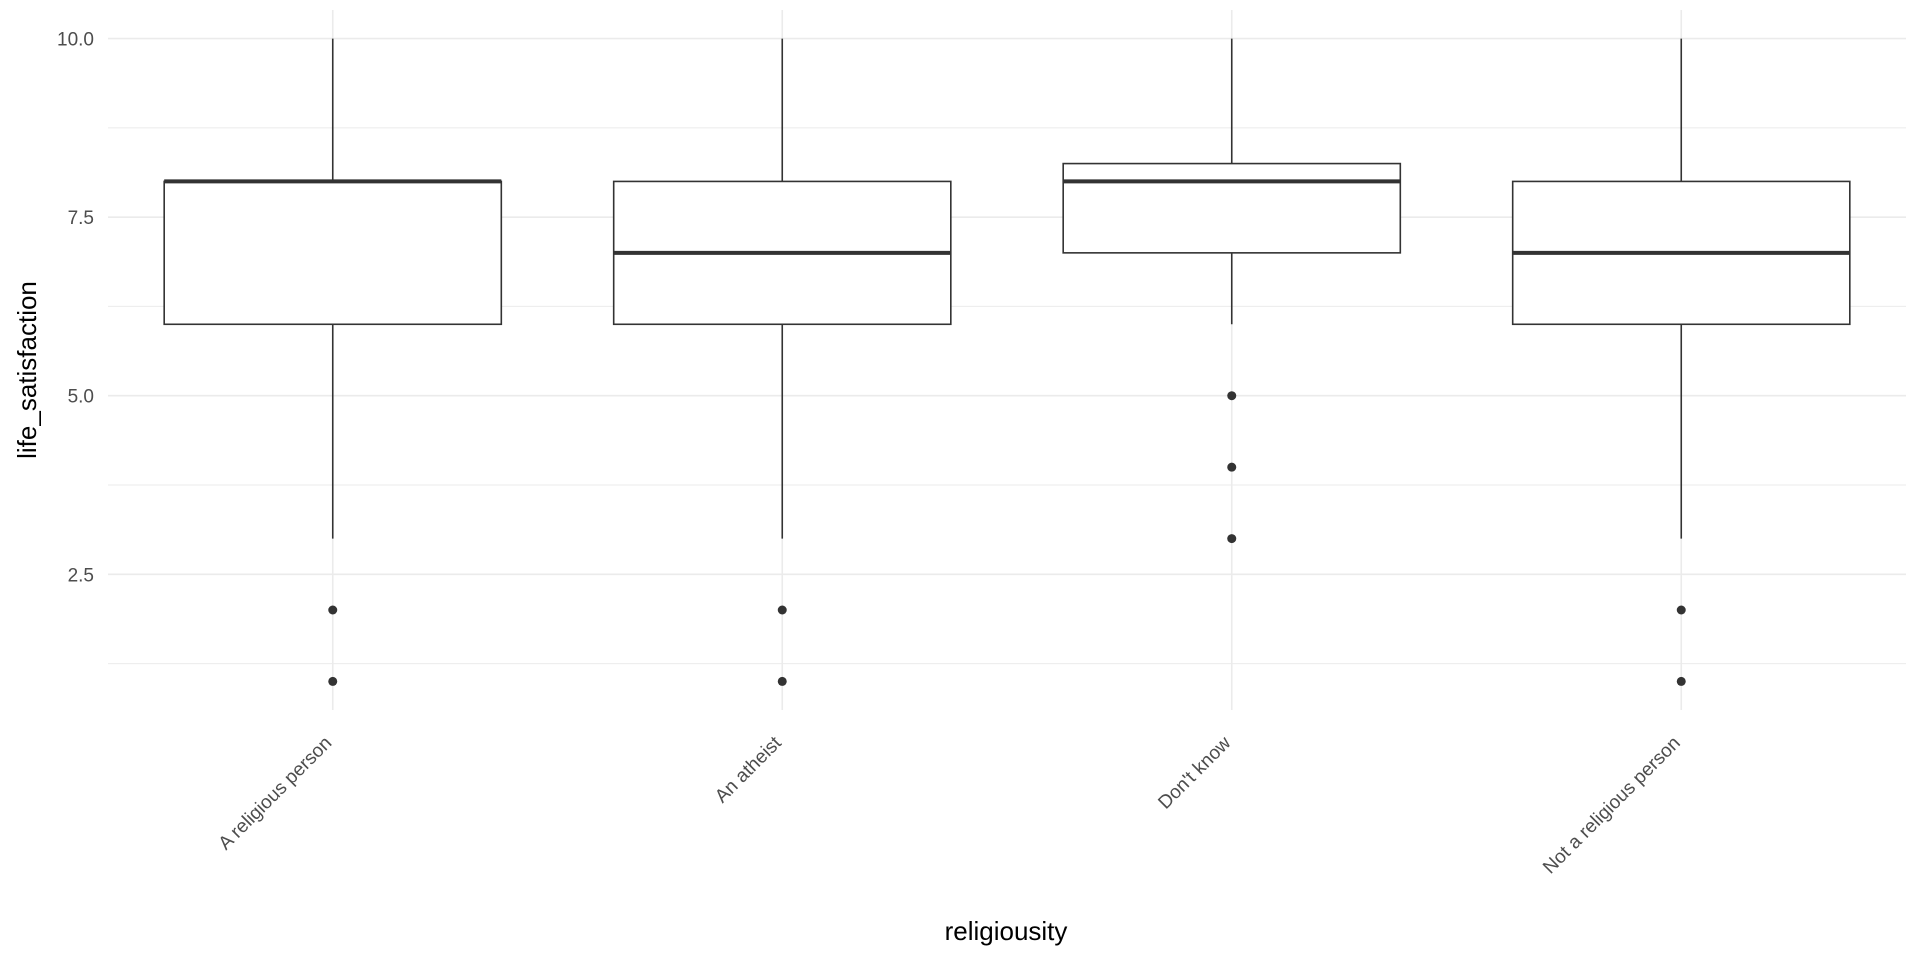  I want to click on y-tick-label: 7.5, so click(81, 218).